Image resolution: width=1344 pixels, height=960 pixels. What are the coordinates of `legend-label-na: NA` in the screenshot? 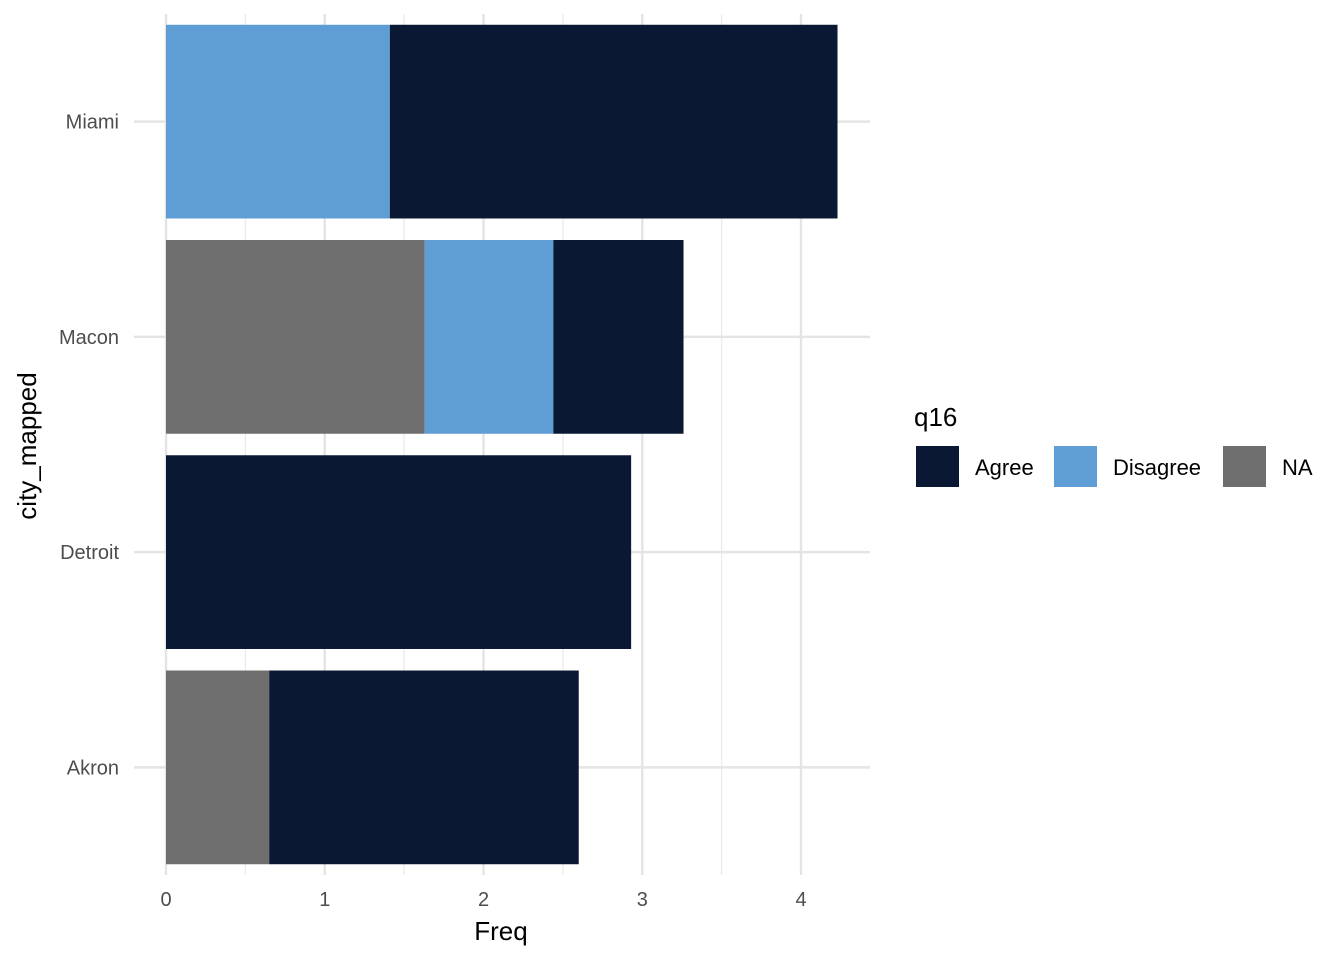 It's located at (1297, 467).